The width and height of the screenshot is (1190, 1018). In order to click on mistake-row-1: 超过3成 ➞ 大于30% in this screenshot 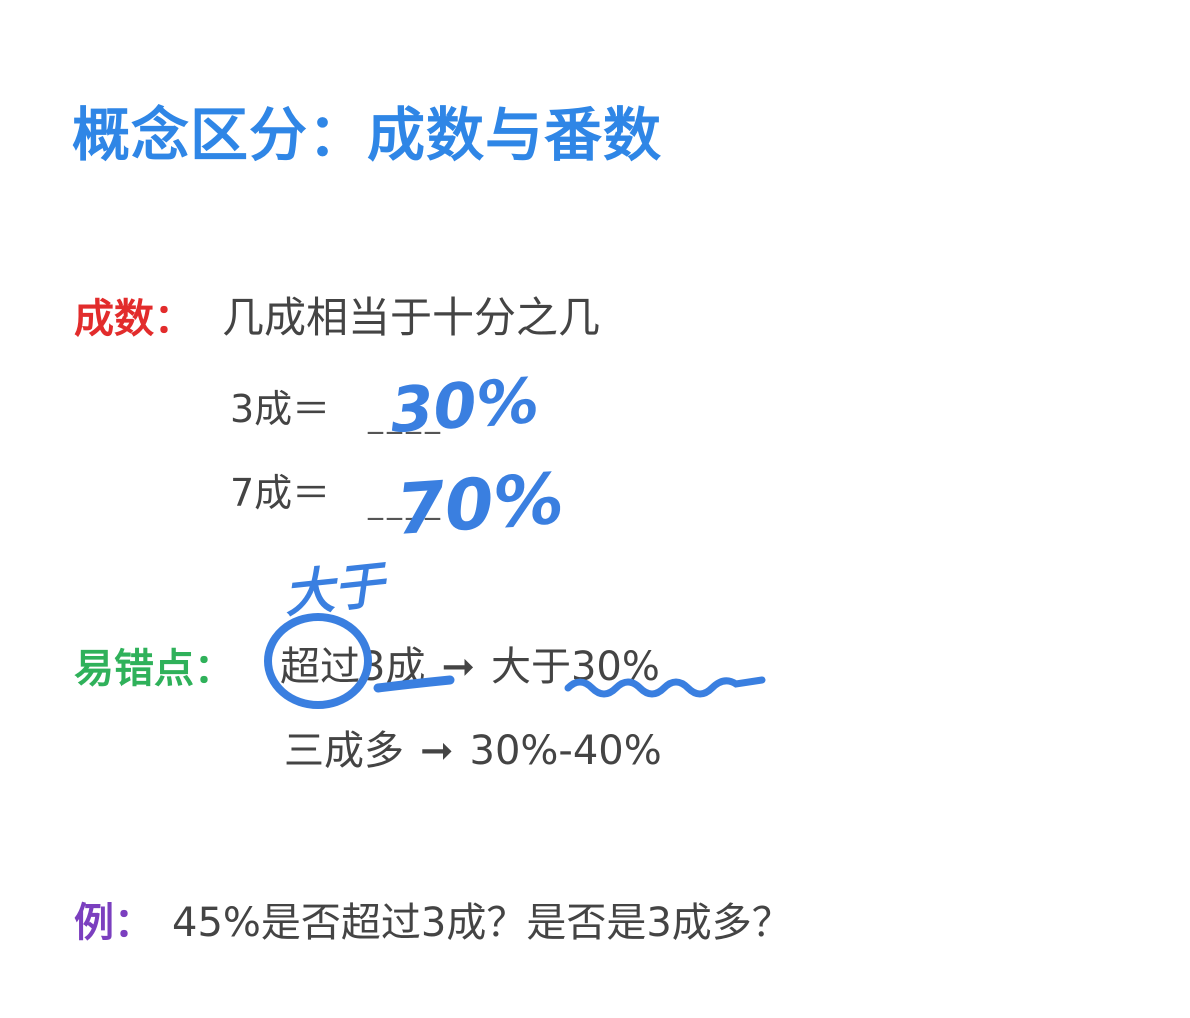, I will do `click(470, 663)`.